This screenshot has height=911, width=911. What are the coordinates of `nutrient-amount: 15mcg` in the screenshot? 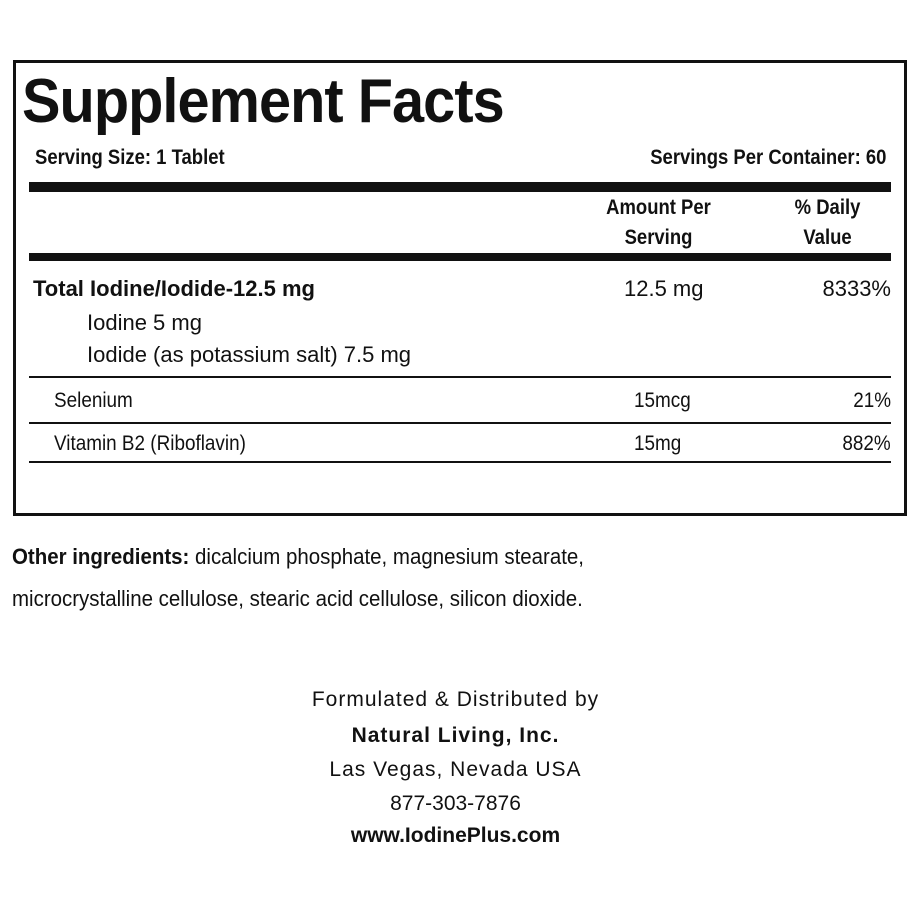 It's located at (662, 400).